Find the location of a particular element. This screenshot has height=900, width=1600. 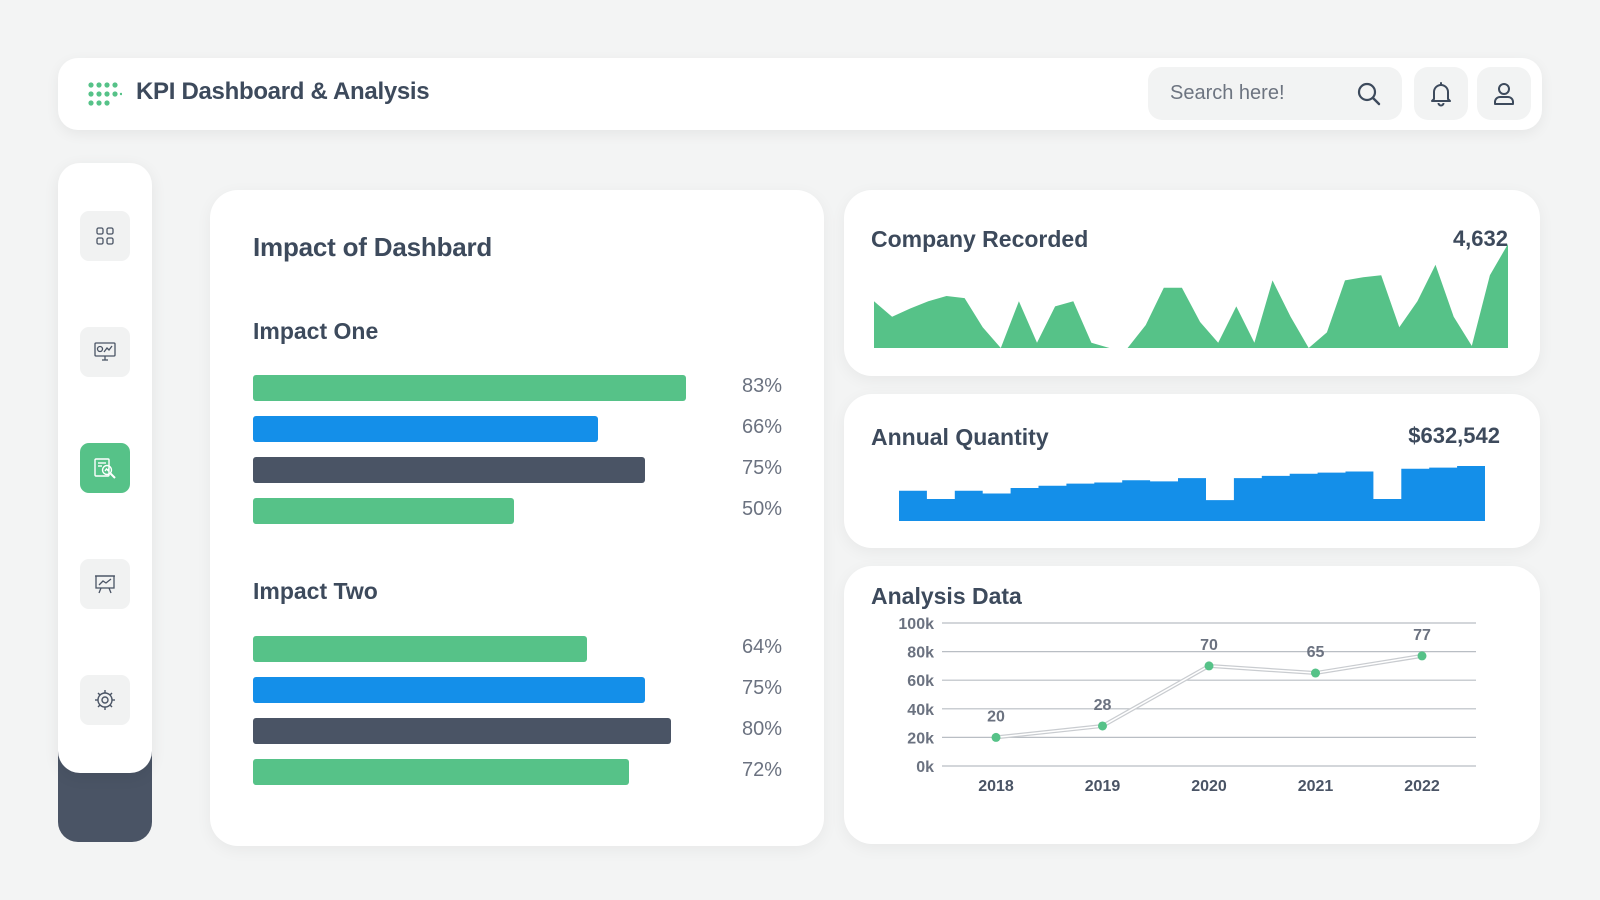

search-box is located at coordinates (1275, 93).